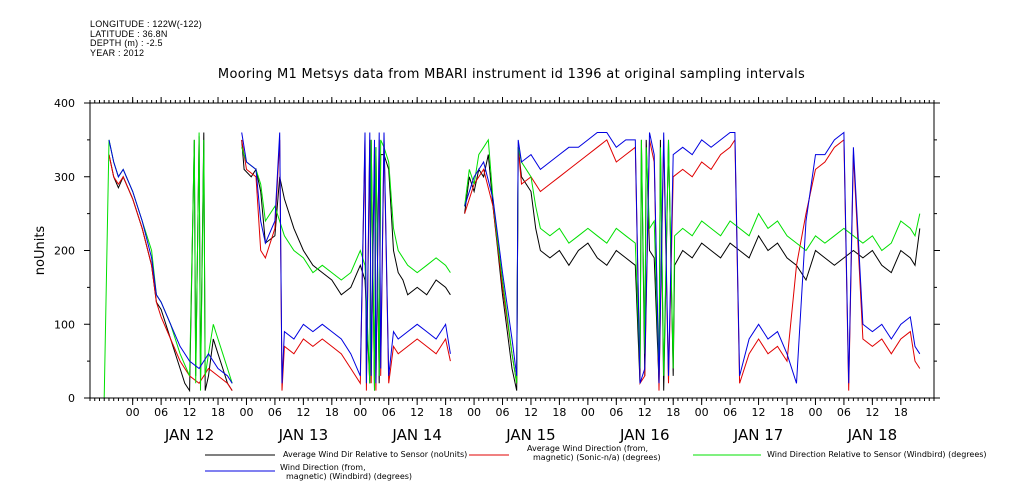 The height and width of the screenshot is (504, 1009). Describe the element at coordinates (349, 476) in the screenshot. I see `legend-label-4-line2: magnetic) (Windbird) (degrees)` at that location.